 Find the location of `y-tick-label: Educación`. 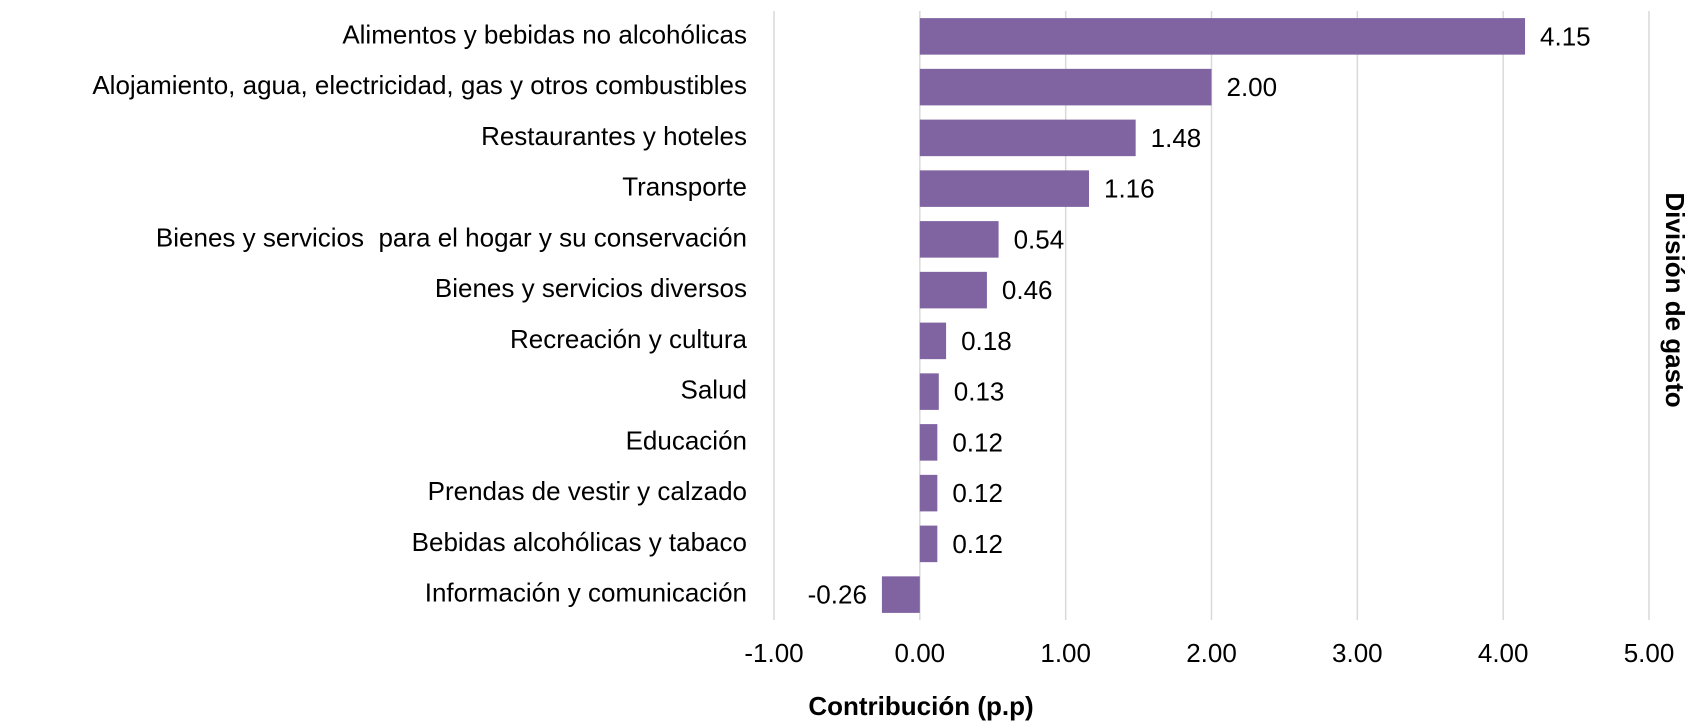

y-tick-label: Educación is located at coordinates (686, 440).